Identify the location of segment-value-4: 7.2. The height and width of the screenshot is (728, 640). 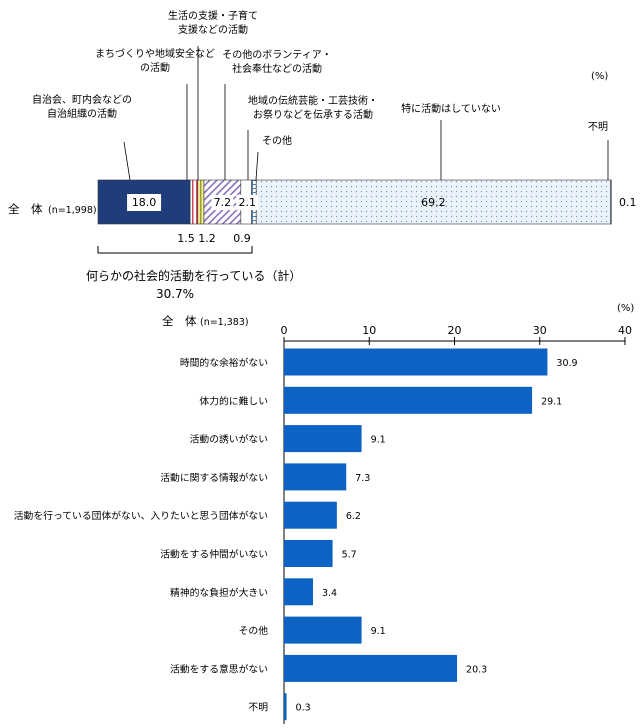
(223, 202).